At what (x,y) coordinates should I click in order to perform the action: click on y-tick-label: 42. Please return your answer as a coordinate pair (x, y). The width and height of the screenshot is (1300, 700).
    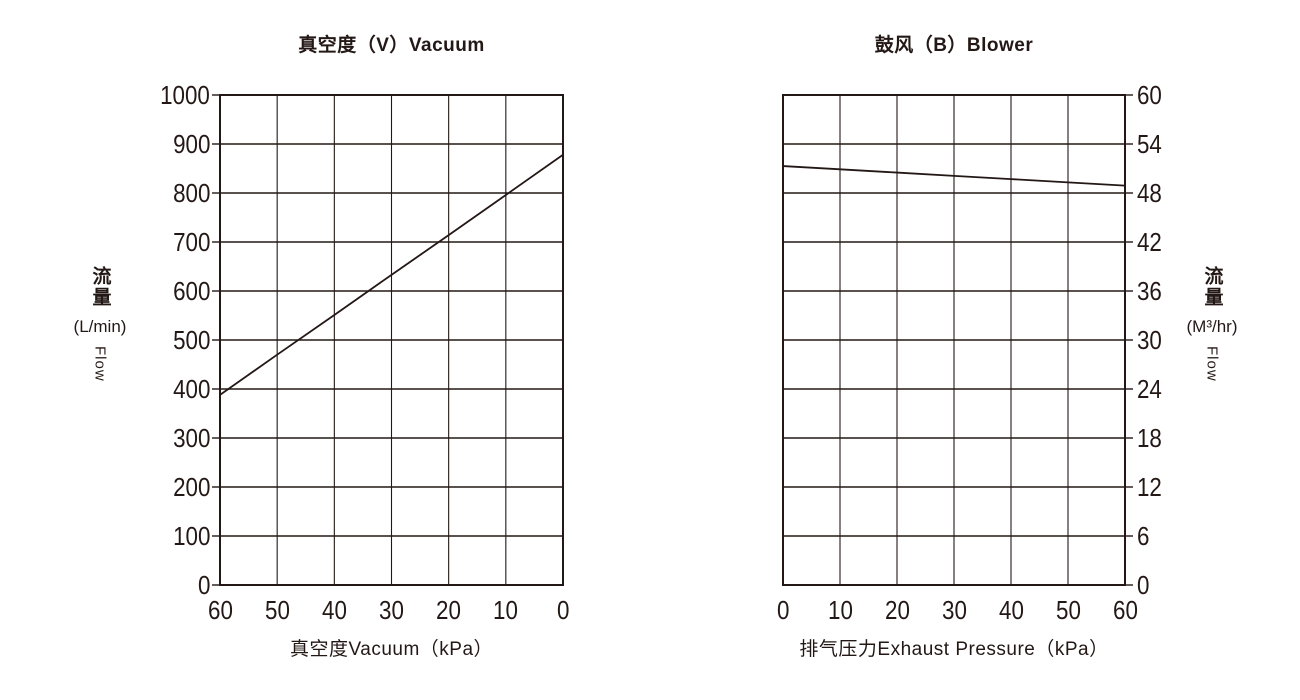
    Looking at the image, I should click on (1149, 242).